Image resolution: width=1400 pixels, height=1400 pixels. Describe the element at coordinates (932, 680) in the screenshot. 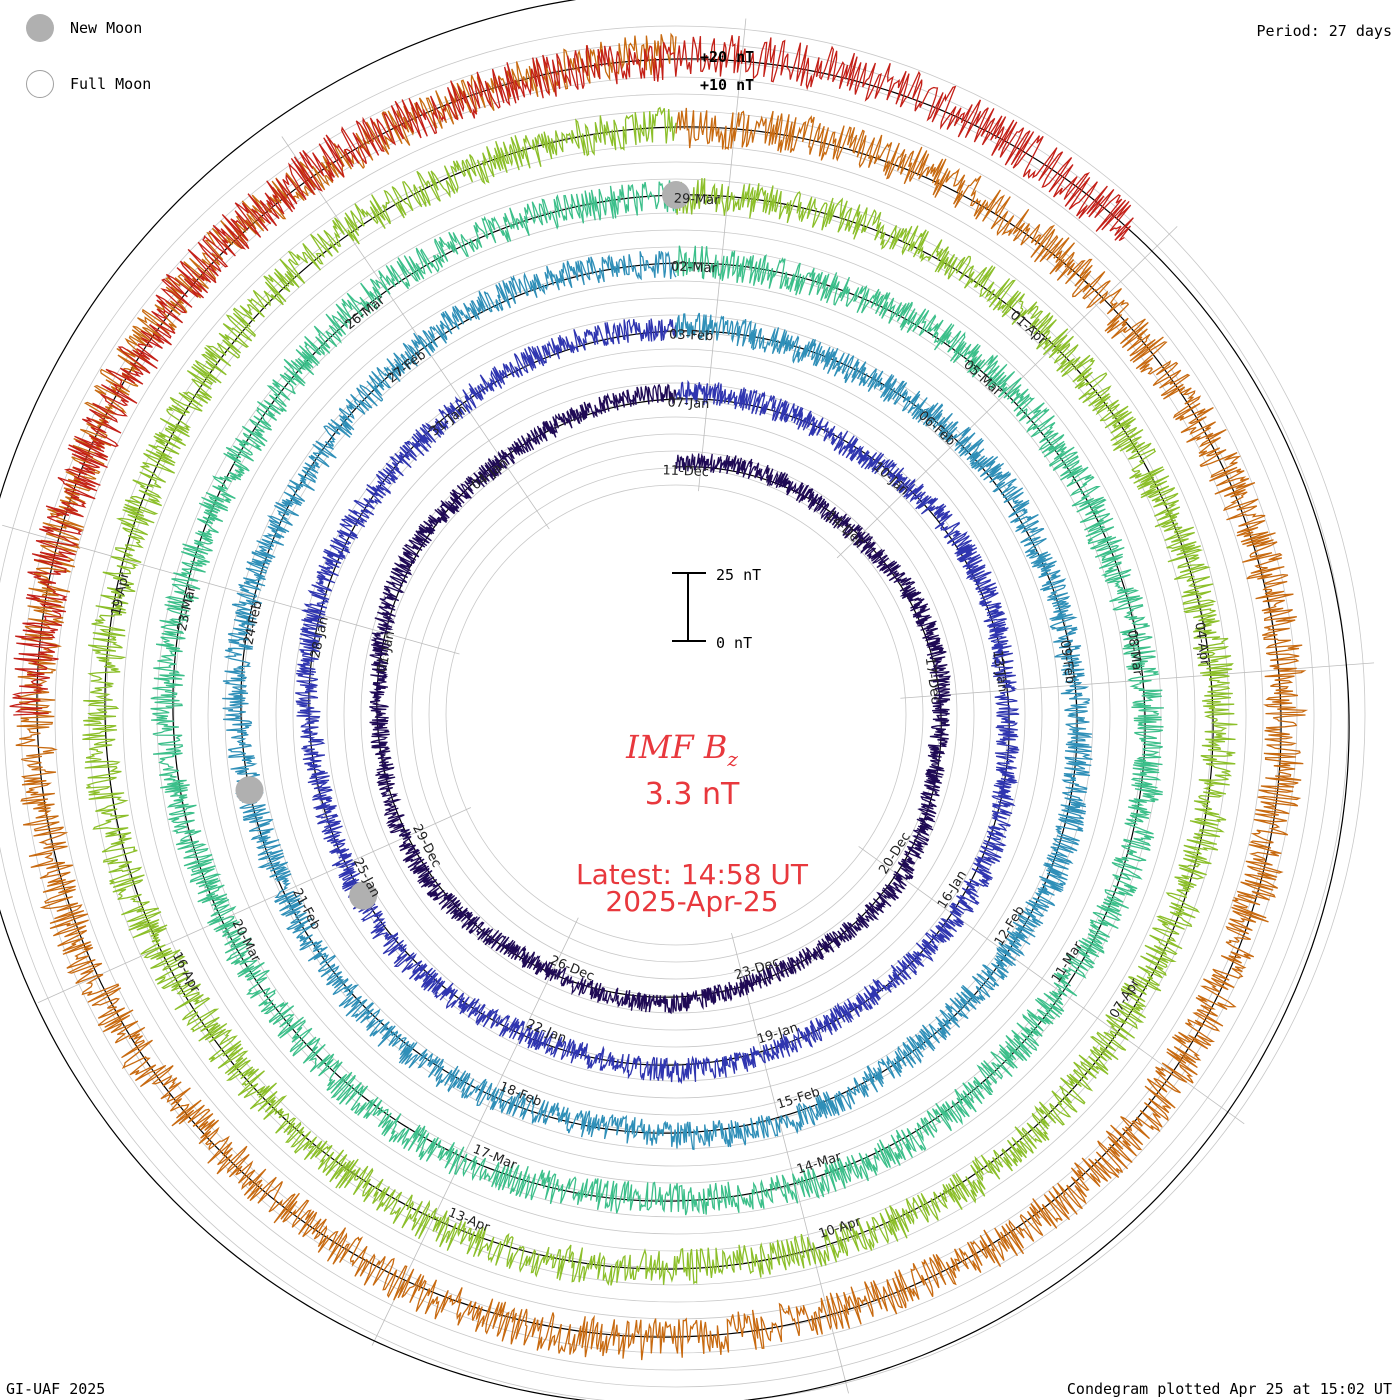

I see `date-label: 17-Dec` at that location.